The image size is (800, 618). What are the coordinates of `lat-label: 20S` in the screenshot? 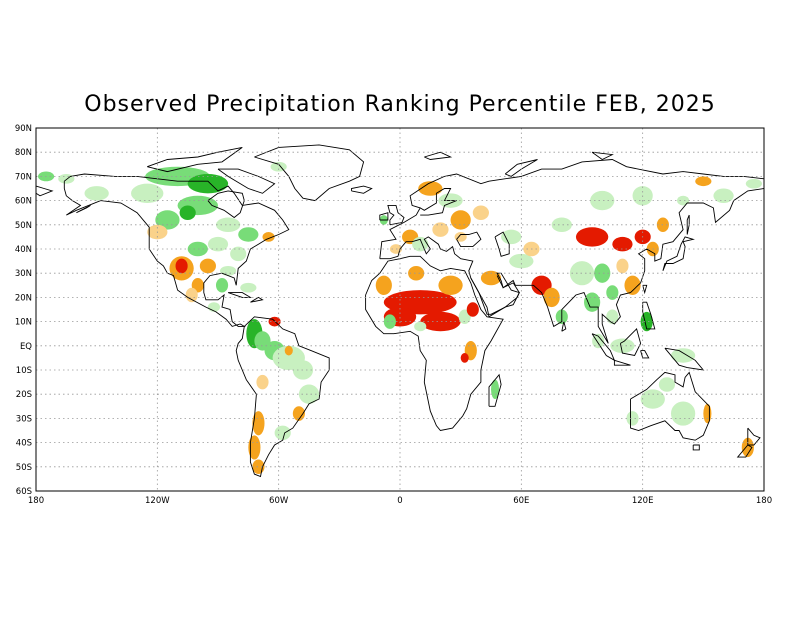 It's located at (24, 395).